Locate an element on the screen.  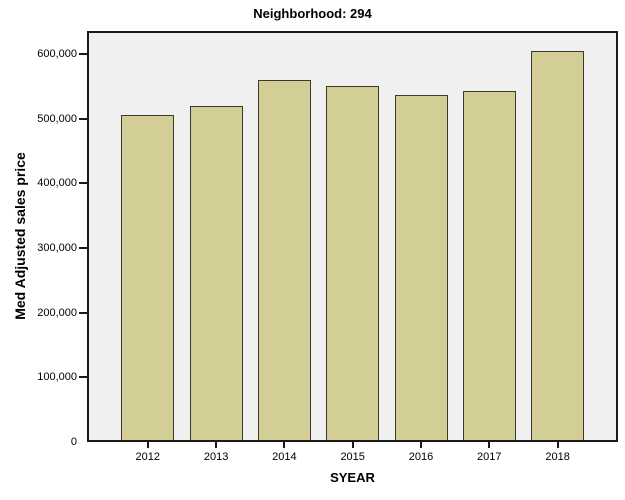
bar-2014 is located at coordinates (284, 259).